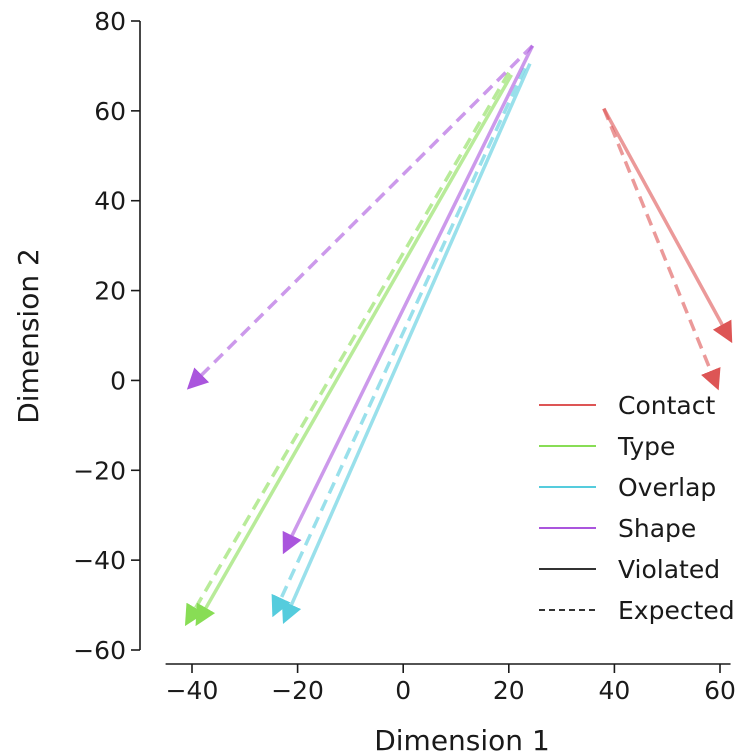  Describe the element at coordinates (667, 487) in the screenshot. I see `legend-label-overlap: Overlap` at that location.